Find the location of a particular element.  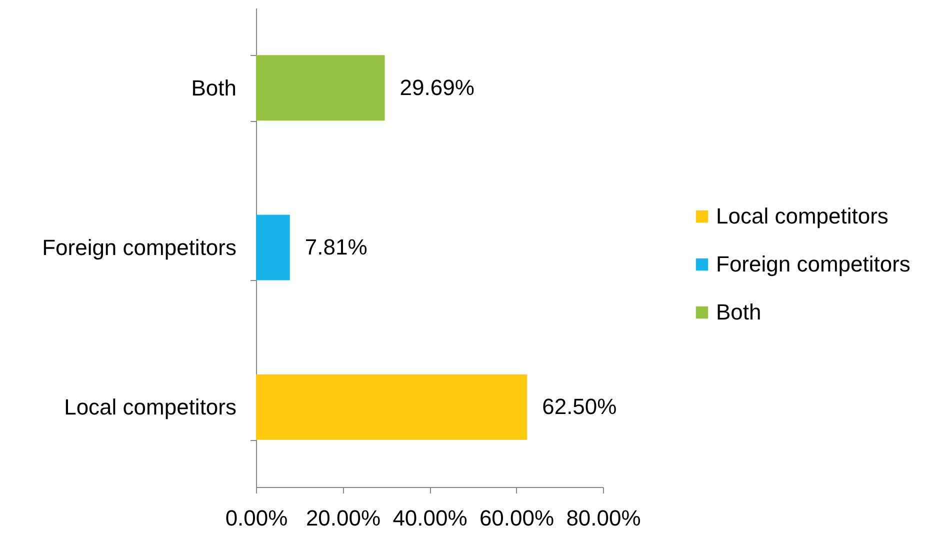

legend-label: Both is located at coordinates (739, 312).